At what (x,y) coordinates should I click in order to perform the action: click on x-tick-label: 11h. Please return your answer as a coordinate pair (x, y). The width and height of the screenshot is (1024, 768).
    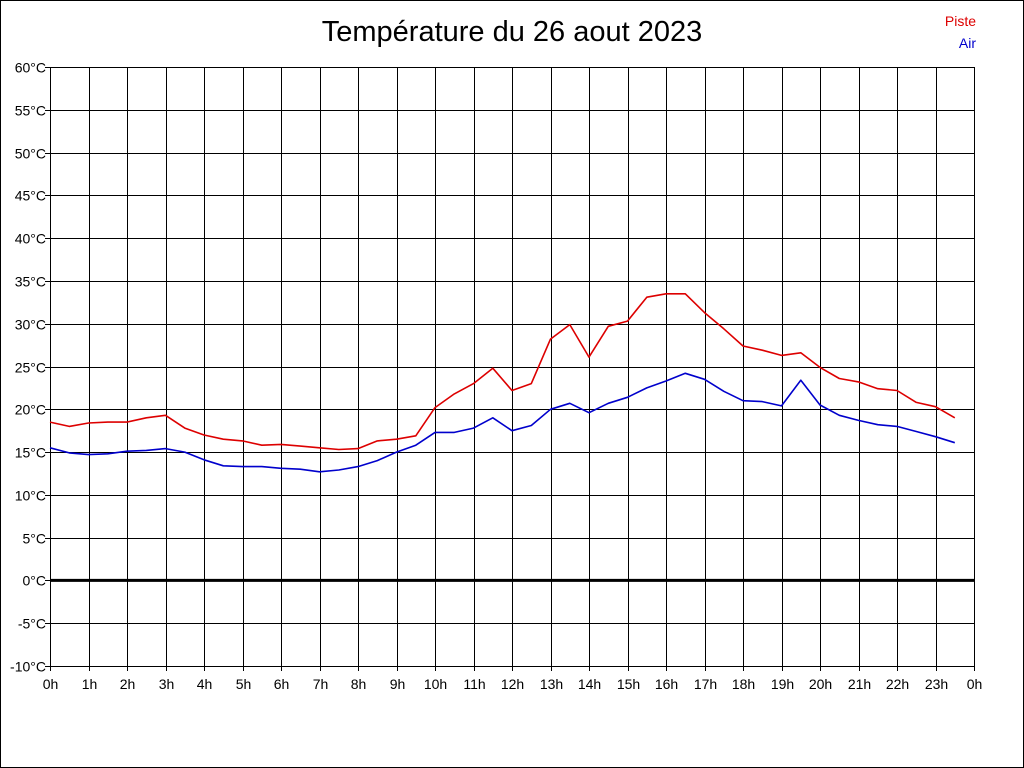
    Looking at the image, I should click on (474, 684).